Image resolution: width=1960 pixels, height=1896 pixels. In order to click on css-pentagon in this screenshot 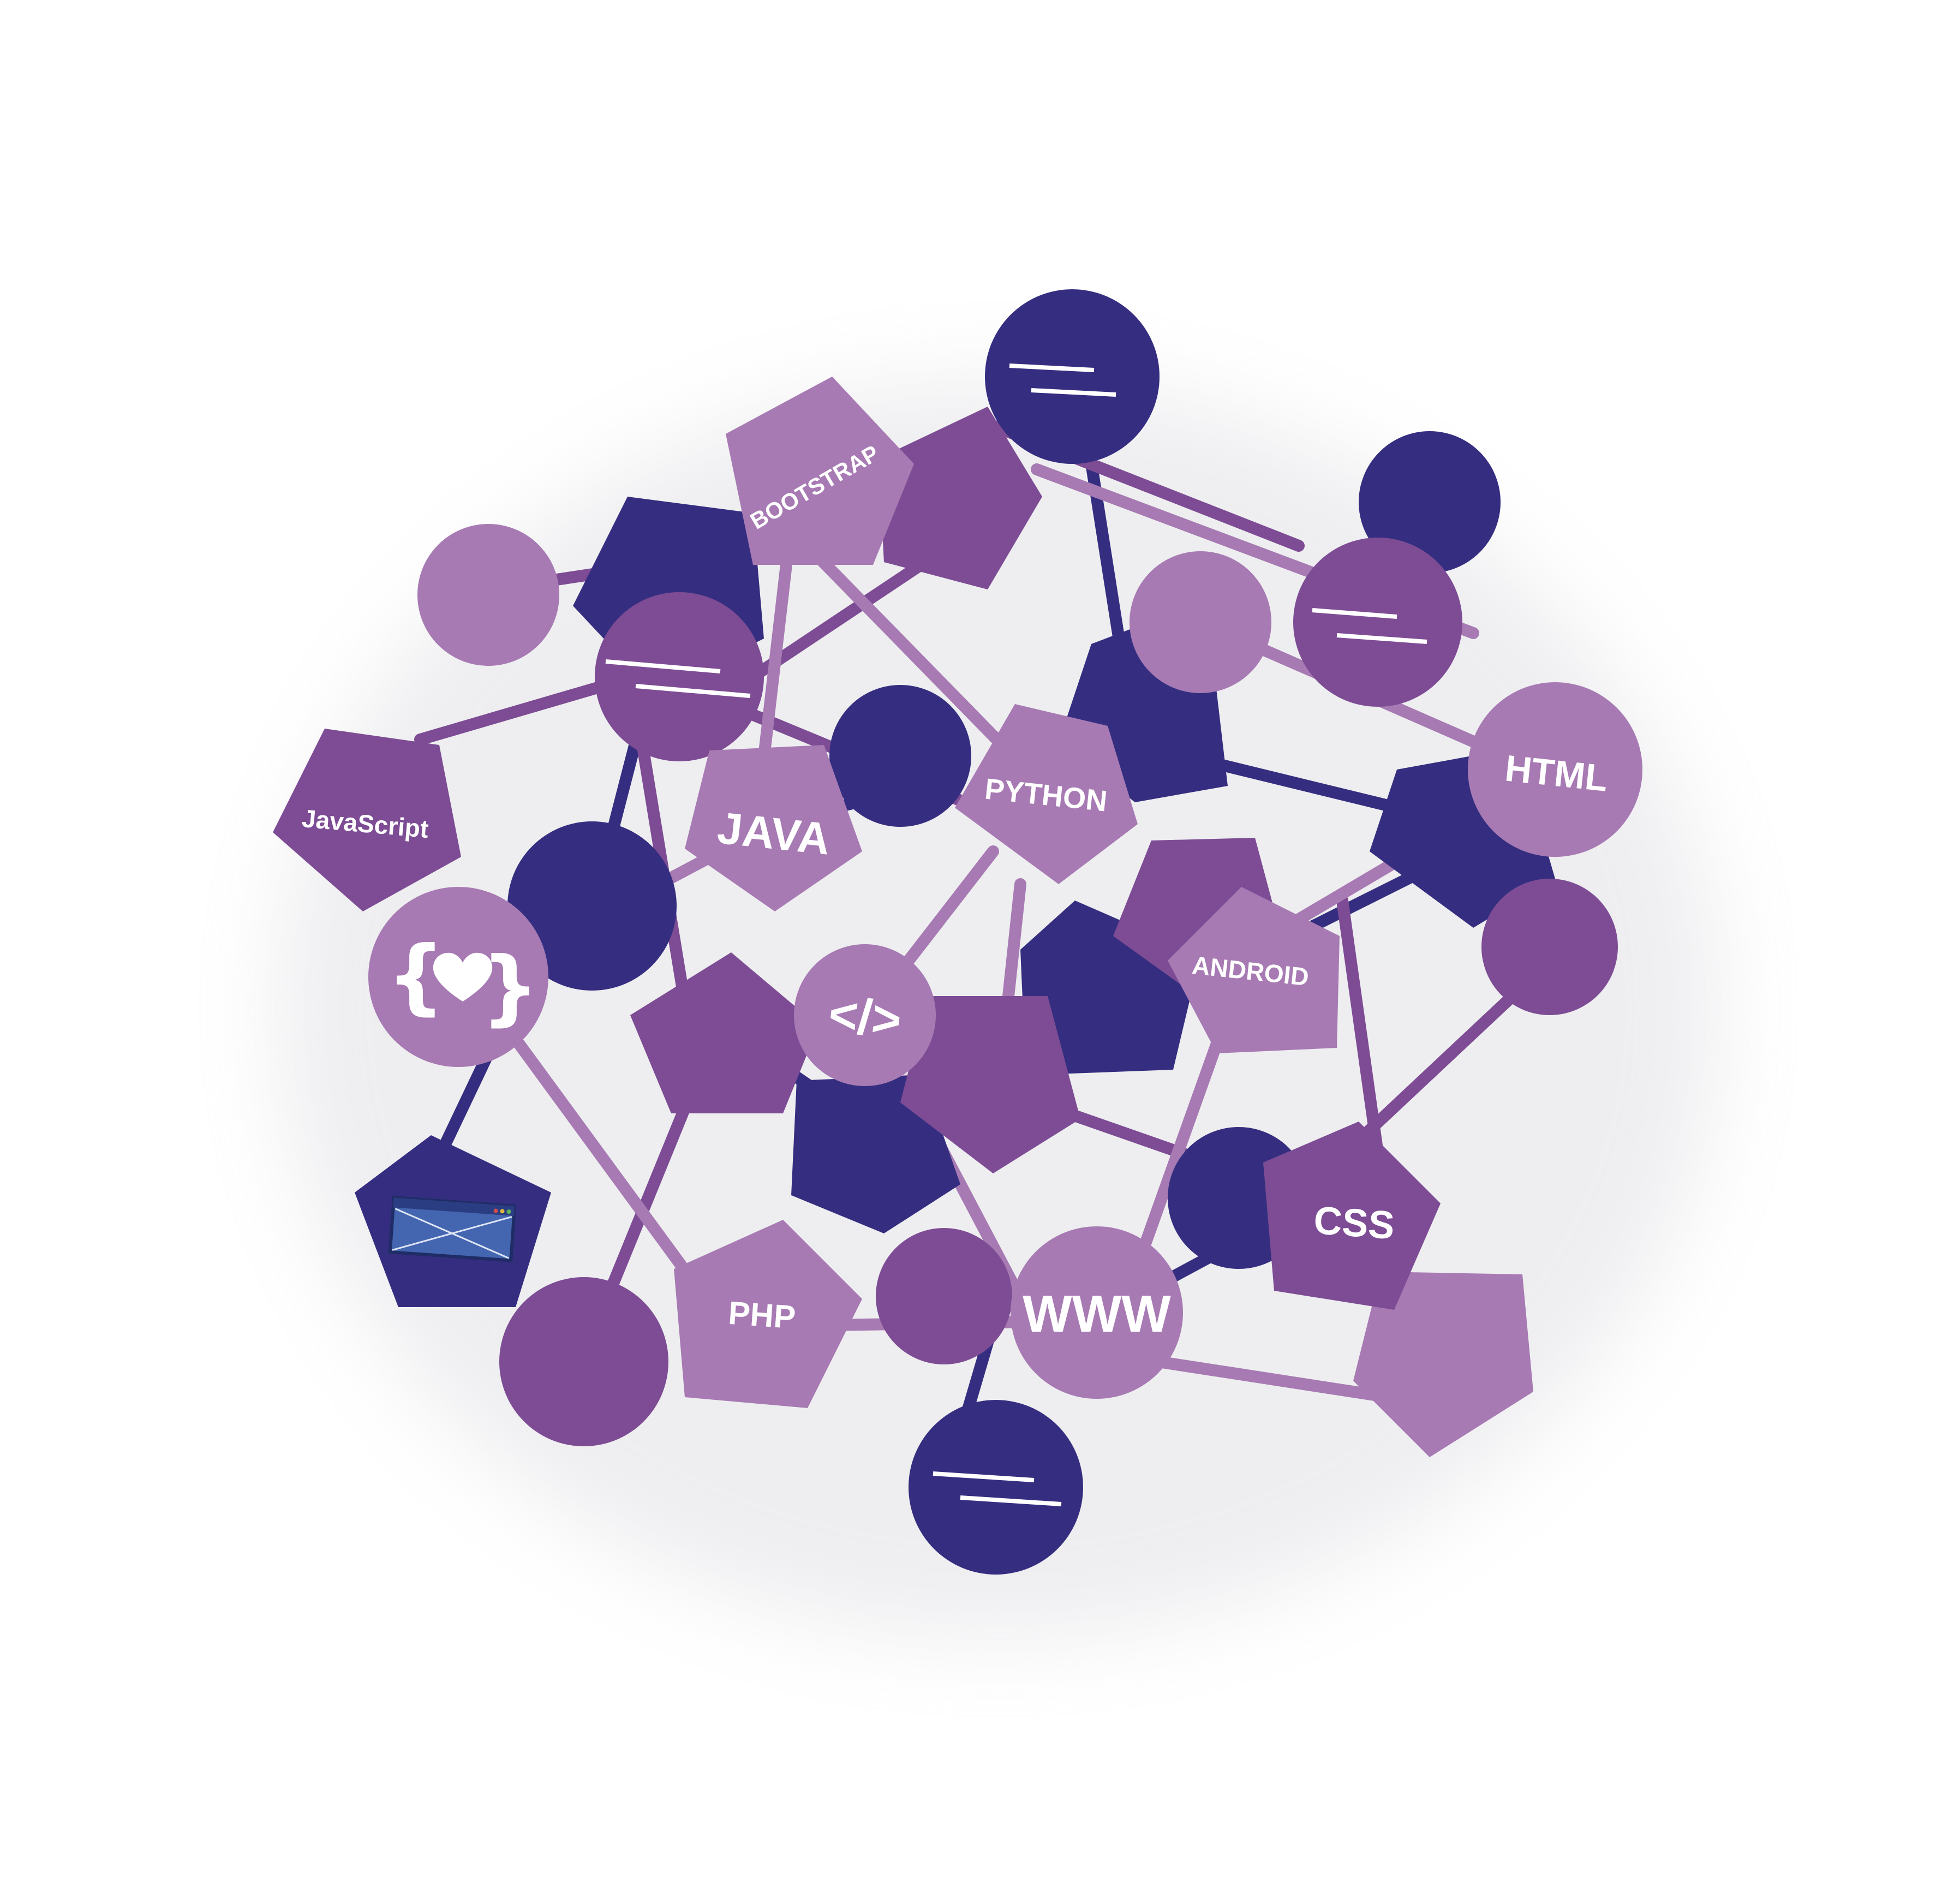, I will do `click(1352, 1216)`.